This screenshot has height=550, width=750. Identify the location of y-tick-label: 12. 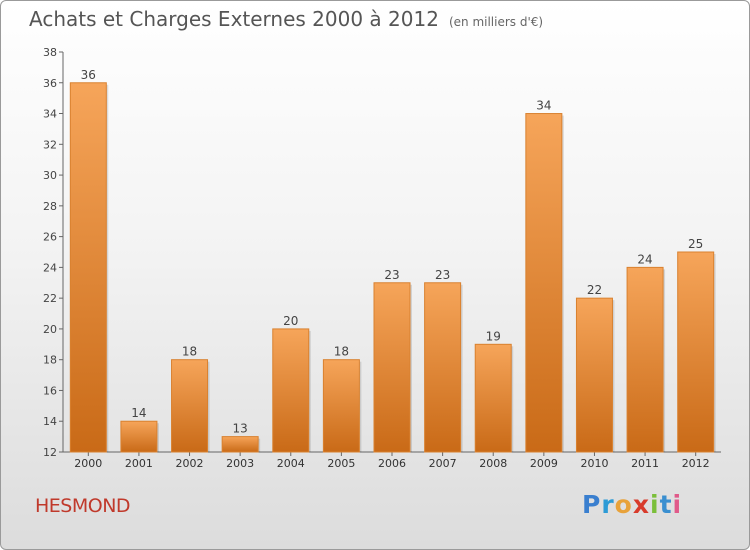
(50, 452).